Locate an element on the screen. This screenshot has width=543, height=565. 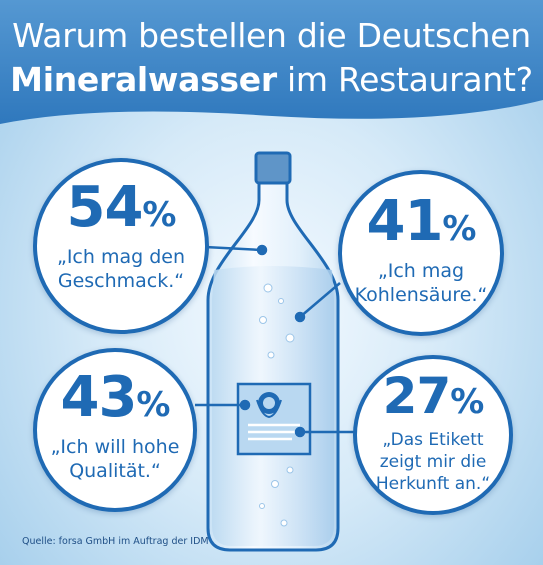
stat-quote-line: zeigt mir die is located at coordinates (433, 462).